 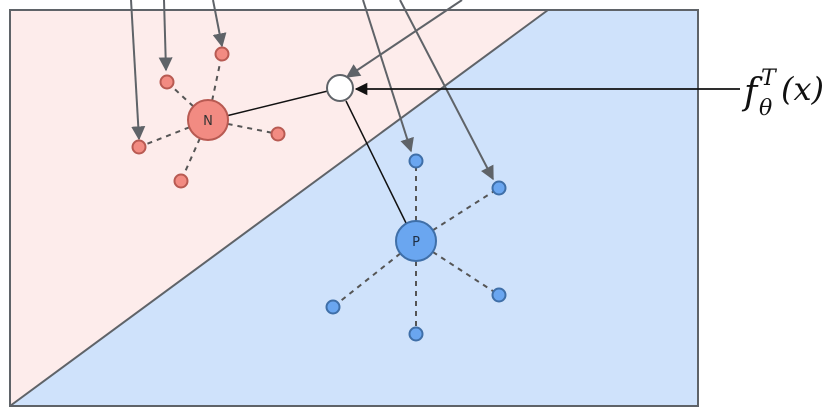 I want to click on svg-text: T, so click(x=769, y=78).